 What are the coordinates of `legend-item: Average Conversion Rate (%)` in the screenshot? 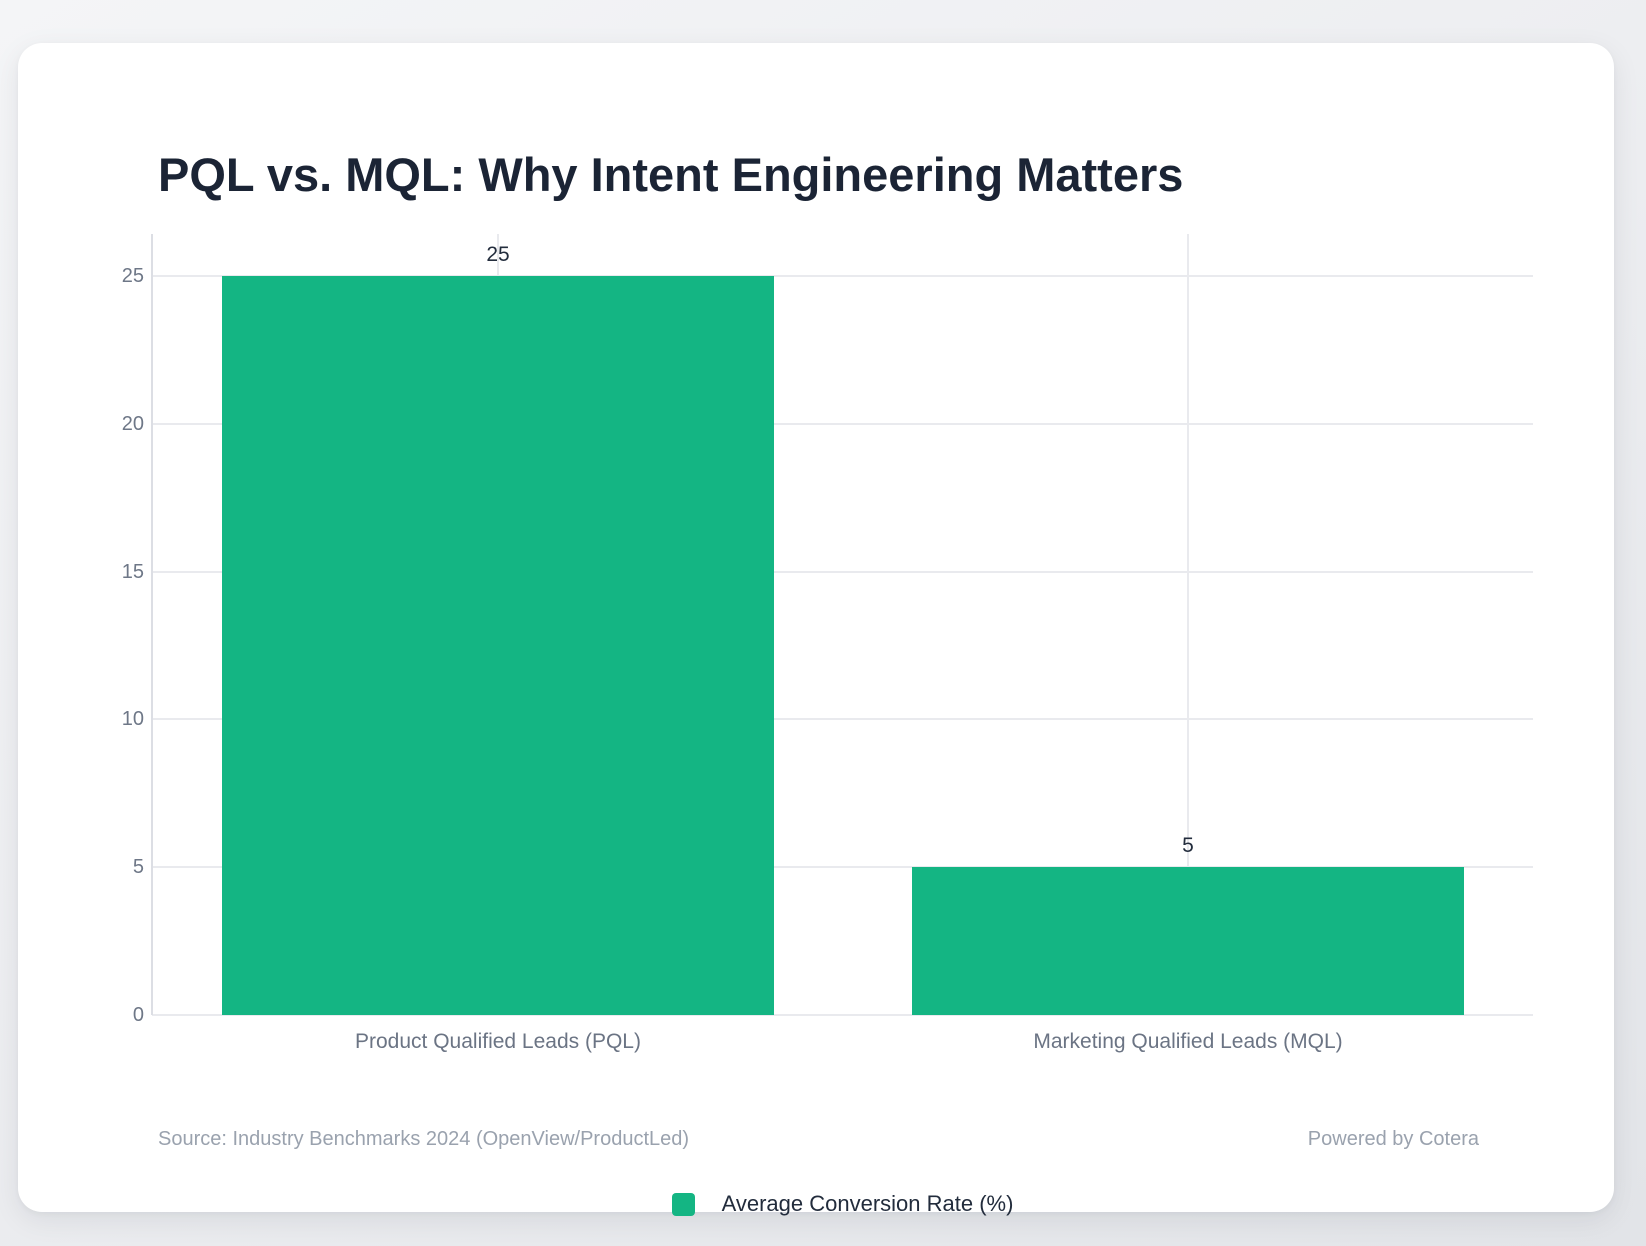 It's located at (842, 1204).